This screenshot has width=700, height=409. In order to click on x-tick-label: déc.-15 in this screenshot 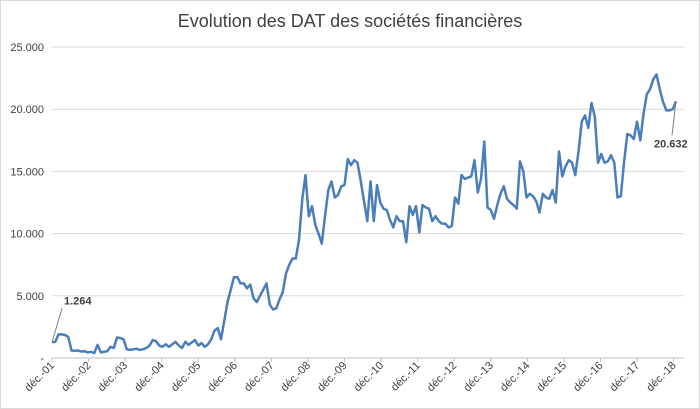, I will do `click(552, 377)`.